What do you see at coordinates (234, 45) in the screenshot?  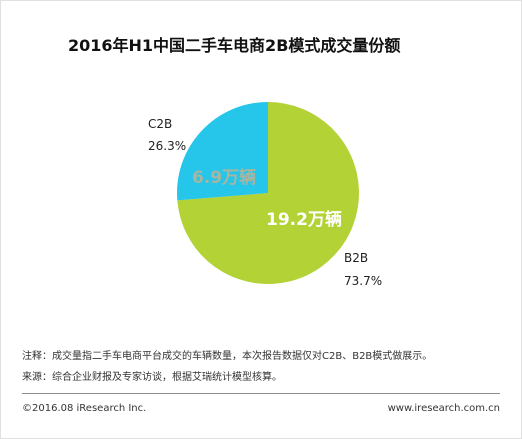 I see `chart-title: 2016年H1中国二手车电商2B模式成交量份额` at bounding box center [234, 45].